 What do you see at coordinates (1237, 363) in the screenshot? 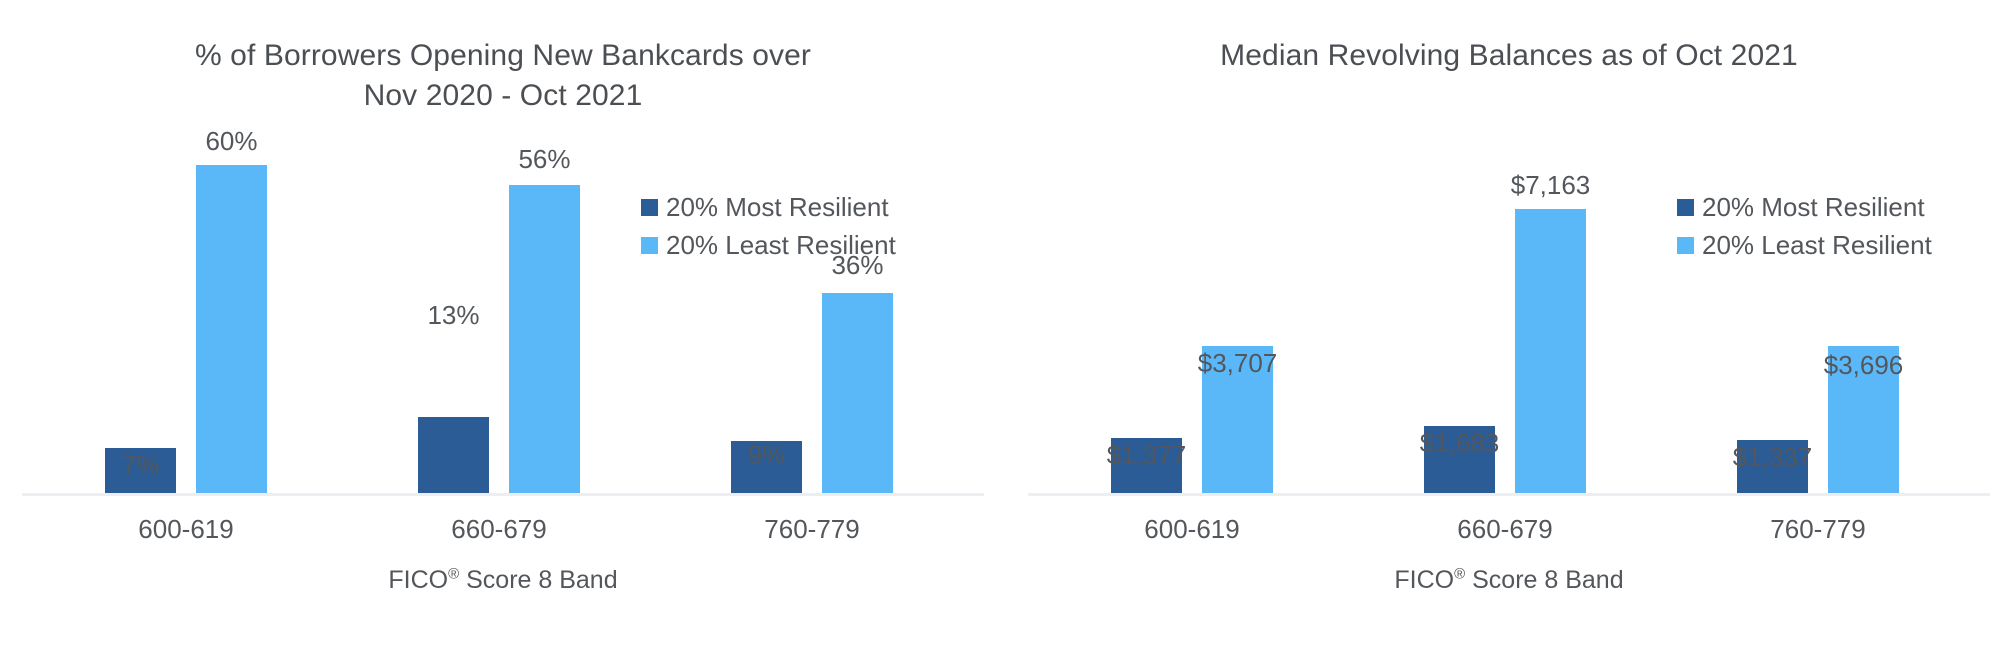
I see `bar-label-right-g0-least-resilient: $3,707` at bounding box center [1237, 363].